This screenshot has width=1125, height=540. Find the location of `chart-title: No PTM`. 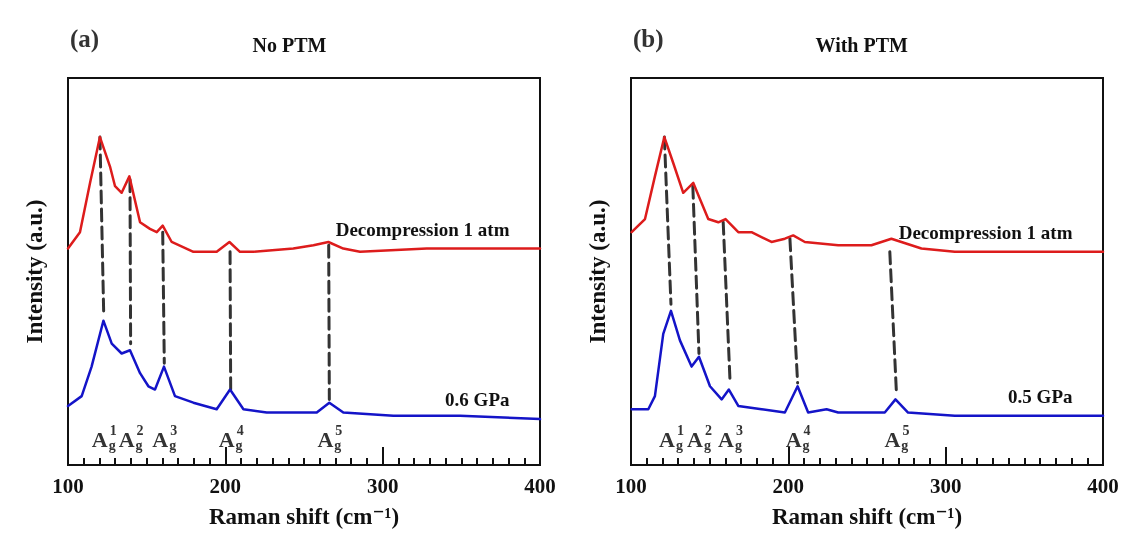

chart-title: No PTM is located at coordinates (289, 45).